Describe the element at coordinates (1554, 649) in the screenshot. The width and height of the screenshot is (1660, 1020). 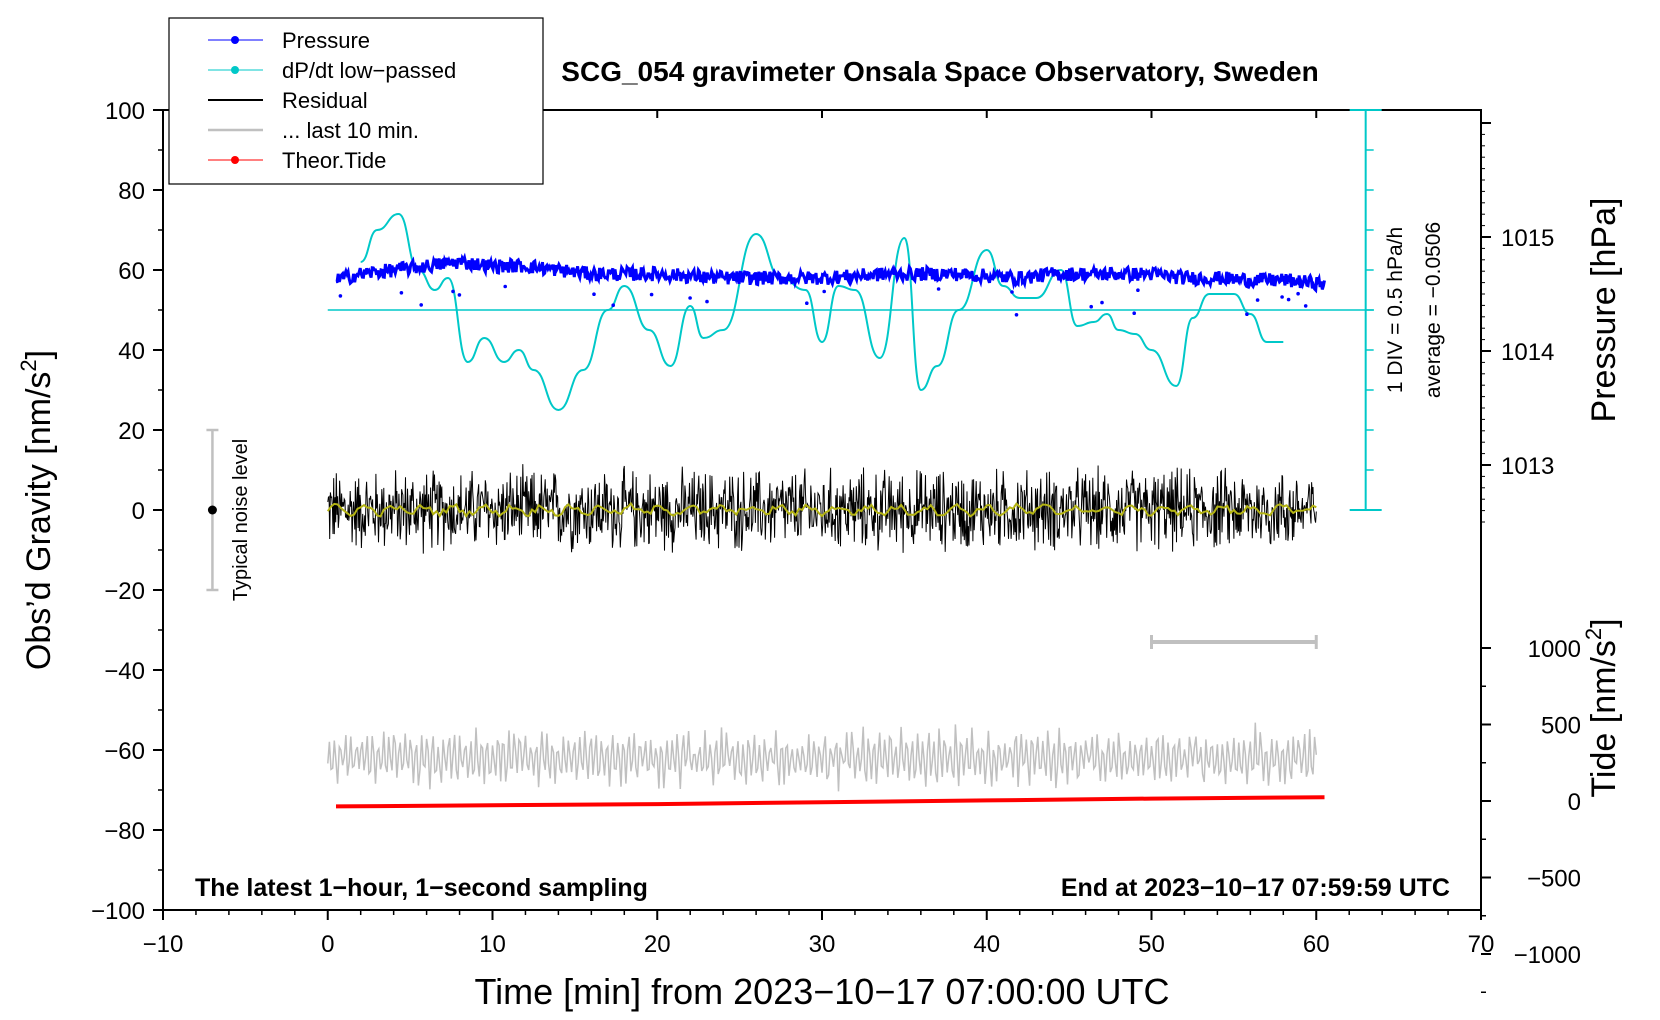
I see `tide-tick-label: 1000` at that location.